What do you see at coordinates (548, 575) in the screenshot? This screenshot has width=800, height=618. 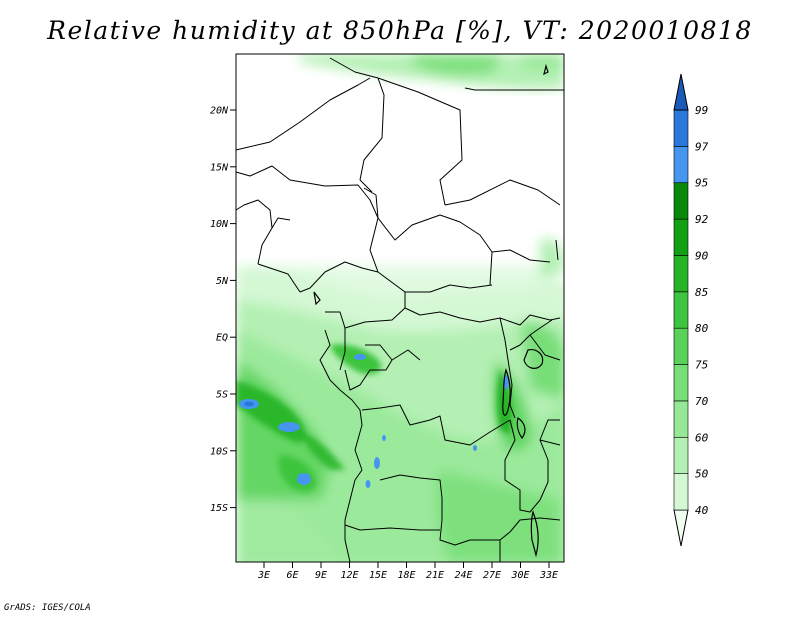 I see `lon-tick-label: 33E` at bounding box center [548, 575].